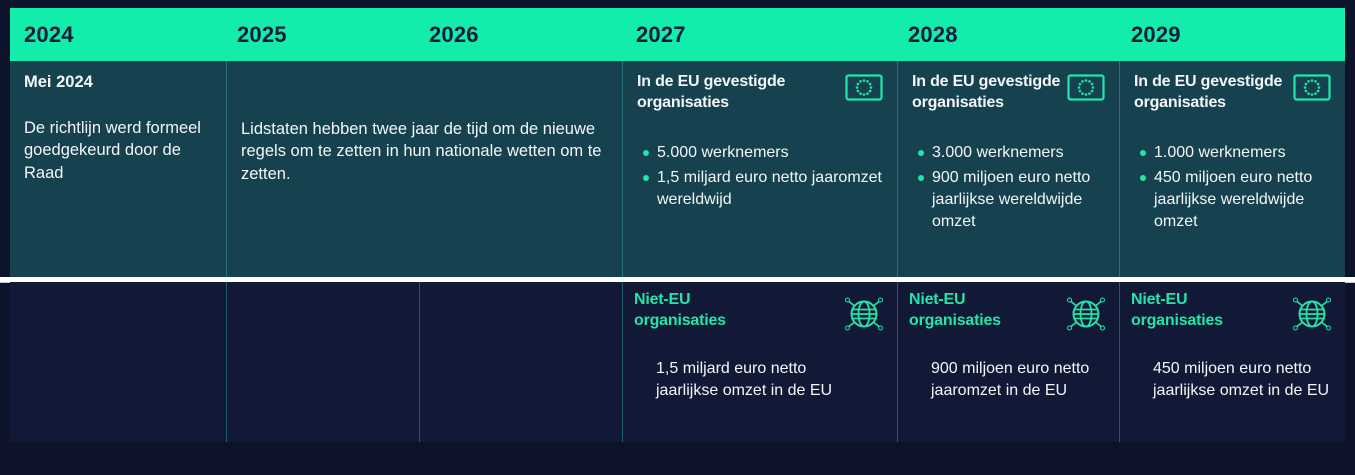 The image size is (1355, 475). Describe the element at coordinates (118, 362) in the screenshot. I see `empty-cell-2024` at that location.